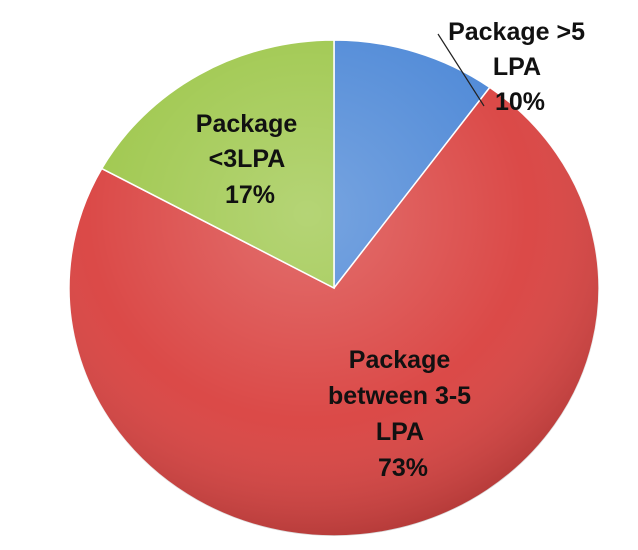 This screenshot has width=638, height=550. I want to click on slice-label-package-above-5-lpa: Package >5 LPA 10%, so click(520, 67).